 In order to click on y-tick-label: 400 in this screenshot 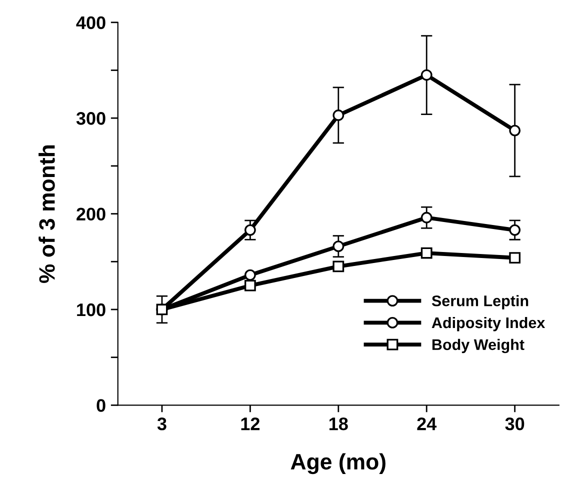, I will do `click(91, 23)`.